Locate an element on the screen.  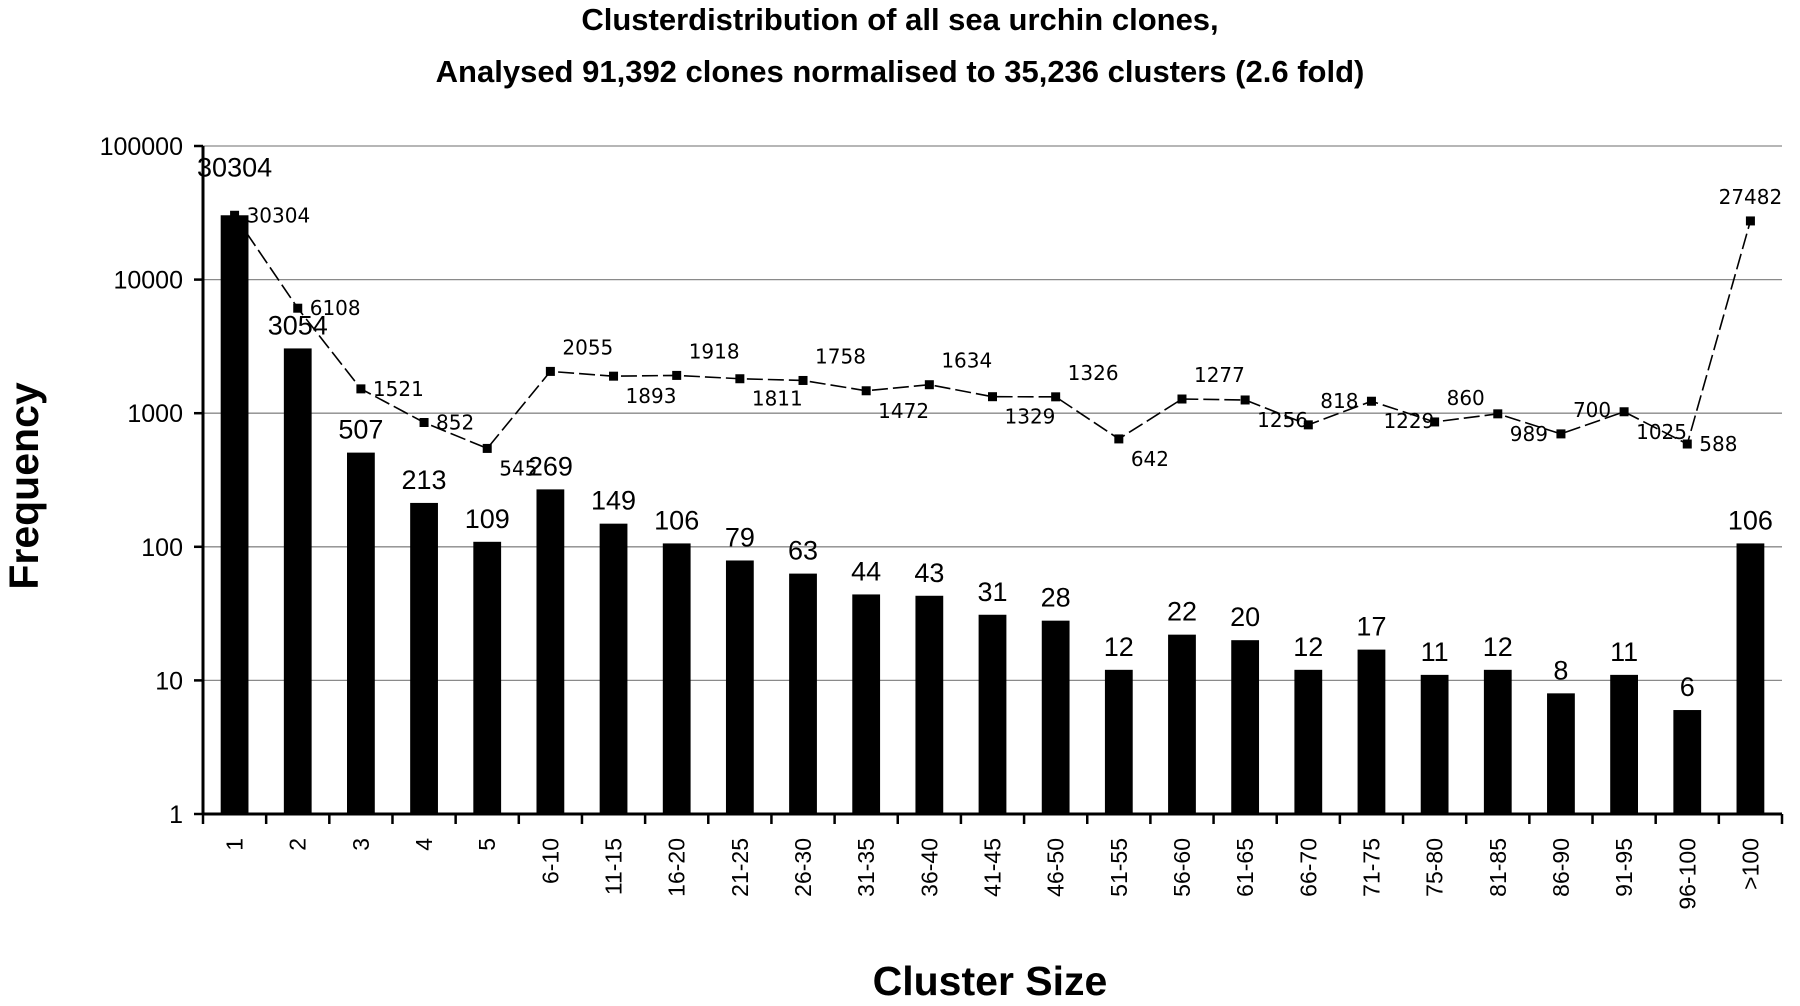
y-tick-label: 10000 is located at coordinates (148, 281).